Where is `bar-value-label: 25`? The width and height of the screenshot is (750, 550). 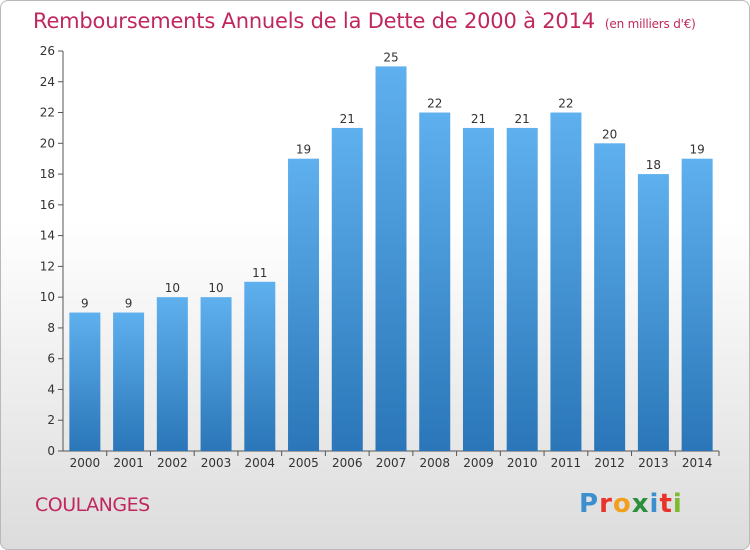 bar-value-label: 25 is located at coordinates (390, 57).